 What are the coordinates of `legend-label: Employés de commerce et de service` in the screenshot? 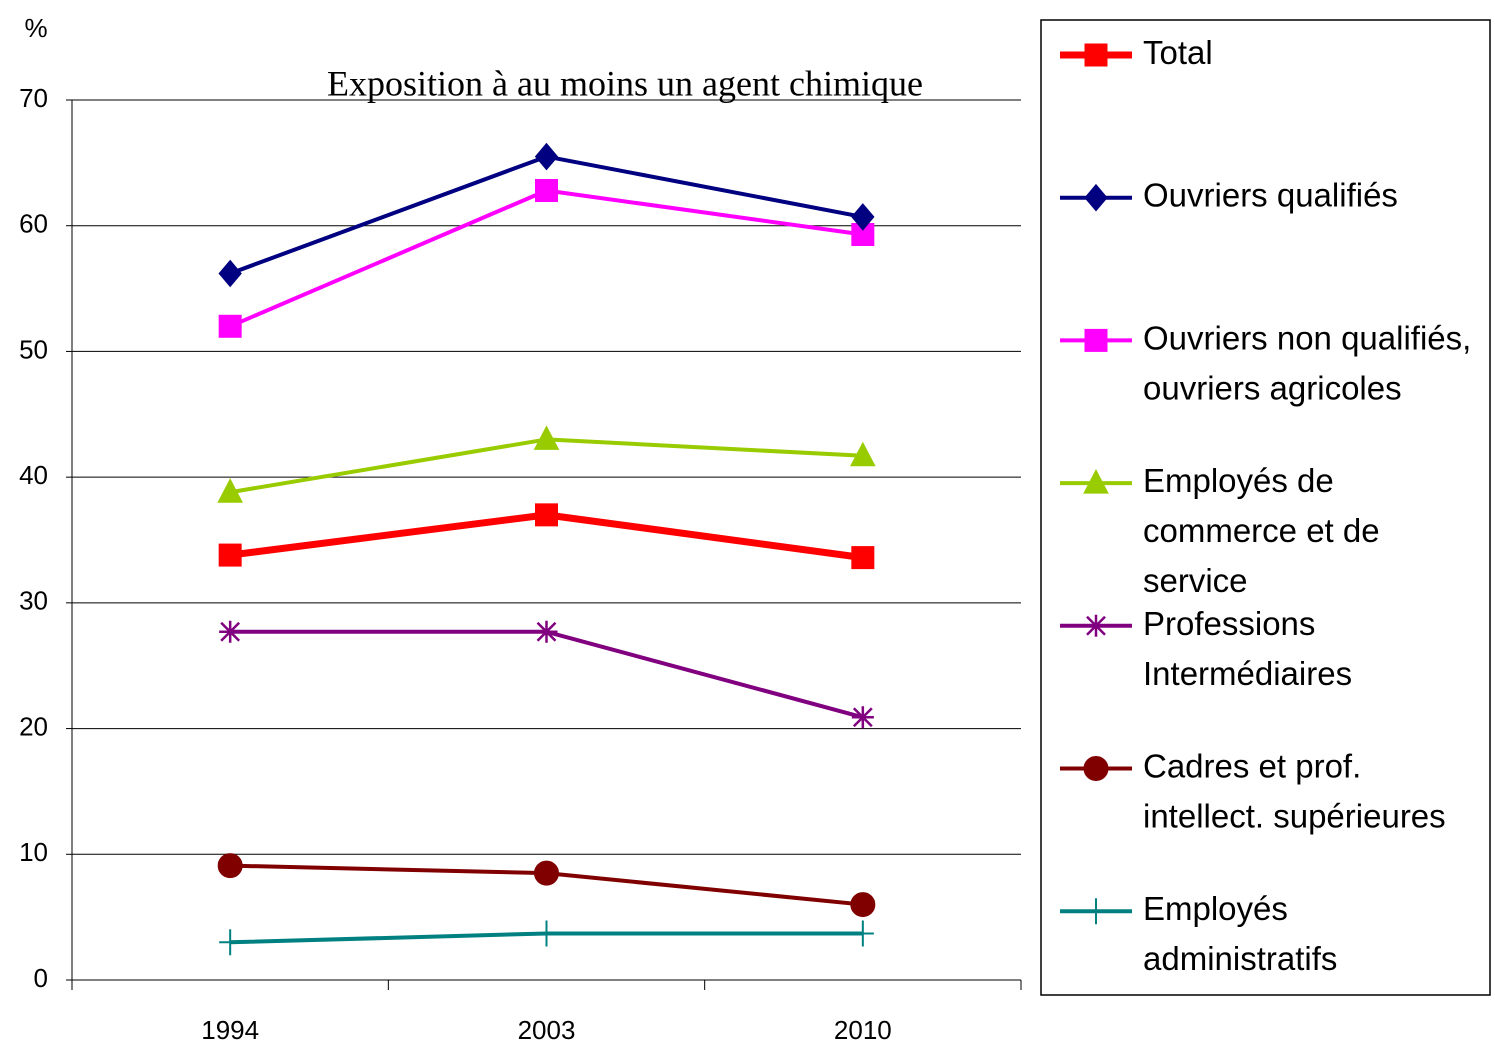 It's located at (1261, 530).